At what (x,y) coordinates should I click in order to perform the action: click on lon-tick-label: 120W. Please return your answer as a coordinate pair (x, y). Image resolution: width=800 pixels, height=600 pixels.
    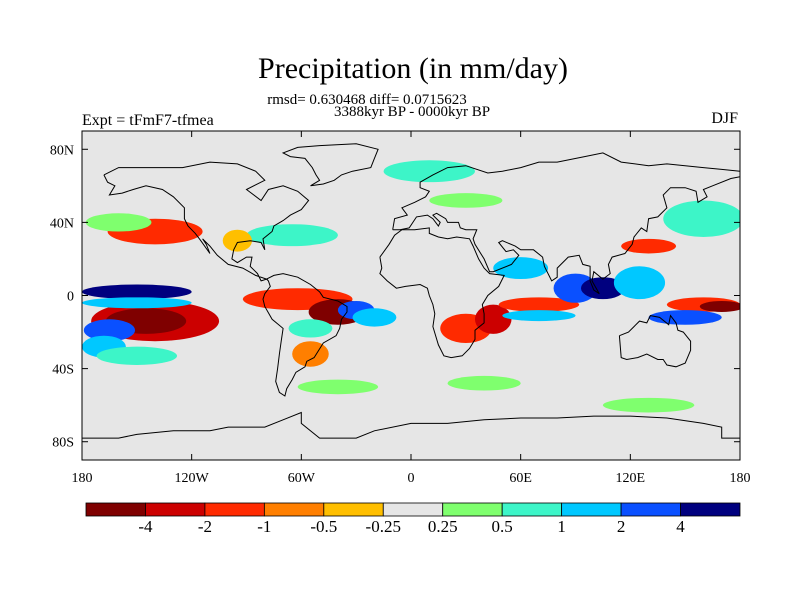
    Looking at the image, I should click on (192, 478).